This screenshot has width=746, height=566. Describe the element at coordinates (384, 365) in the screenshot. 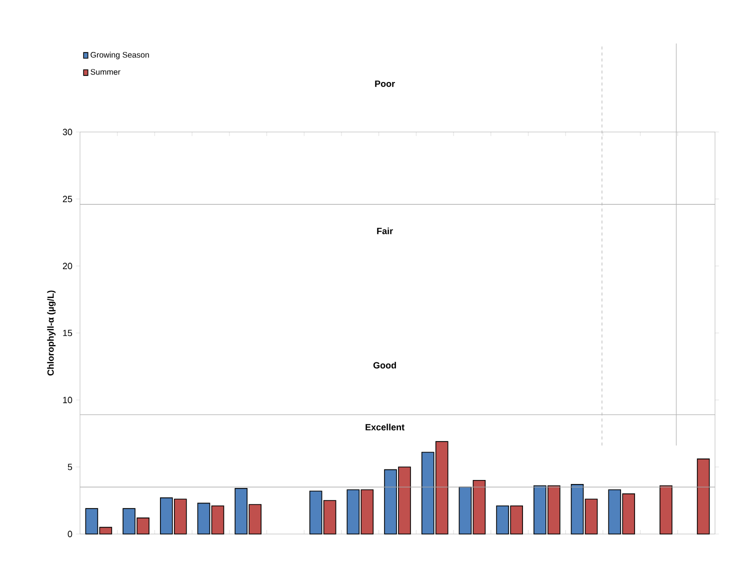

I see `annotation: Good` at that location.